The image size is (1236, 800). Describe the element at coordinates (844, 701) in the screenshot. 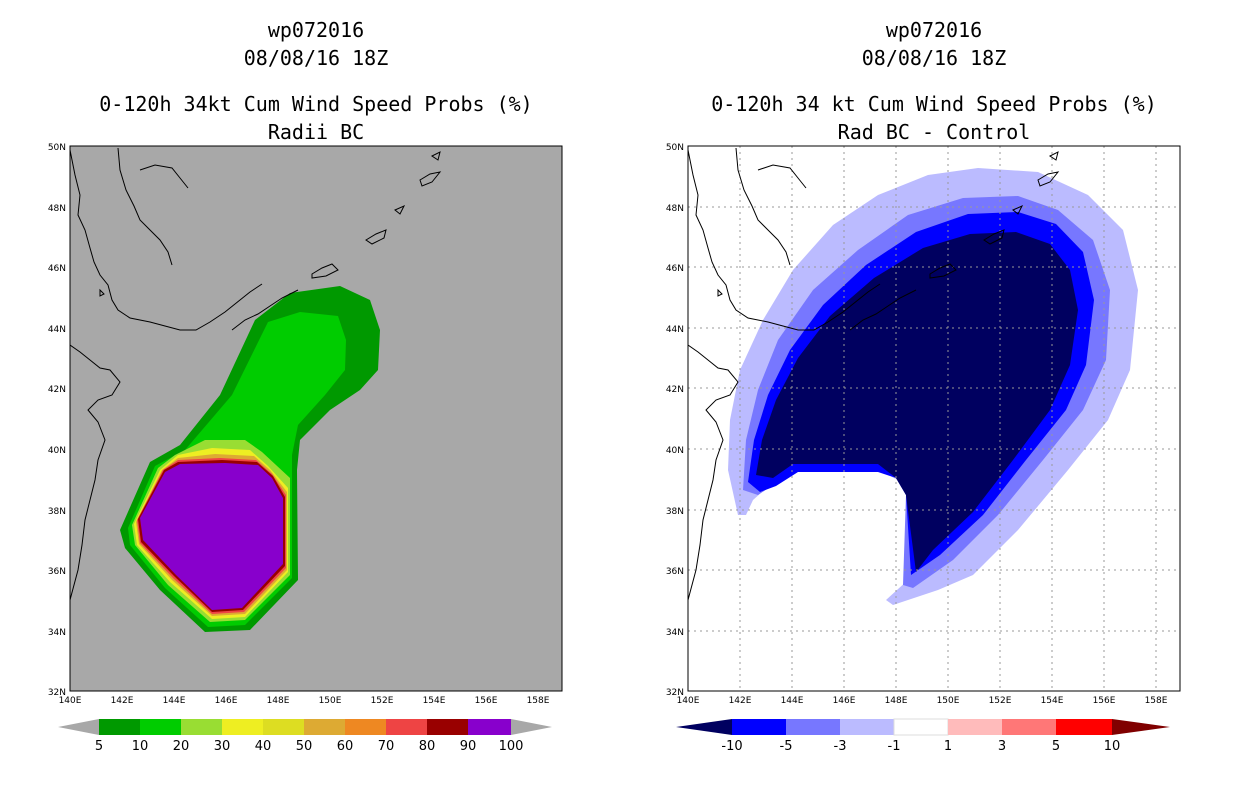

I see `right-lon-label: 146E` at that location.